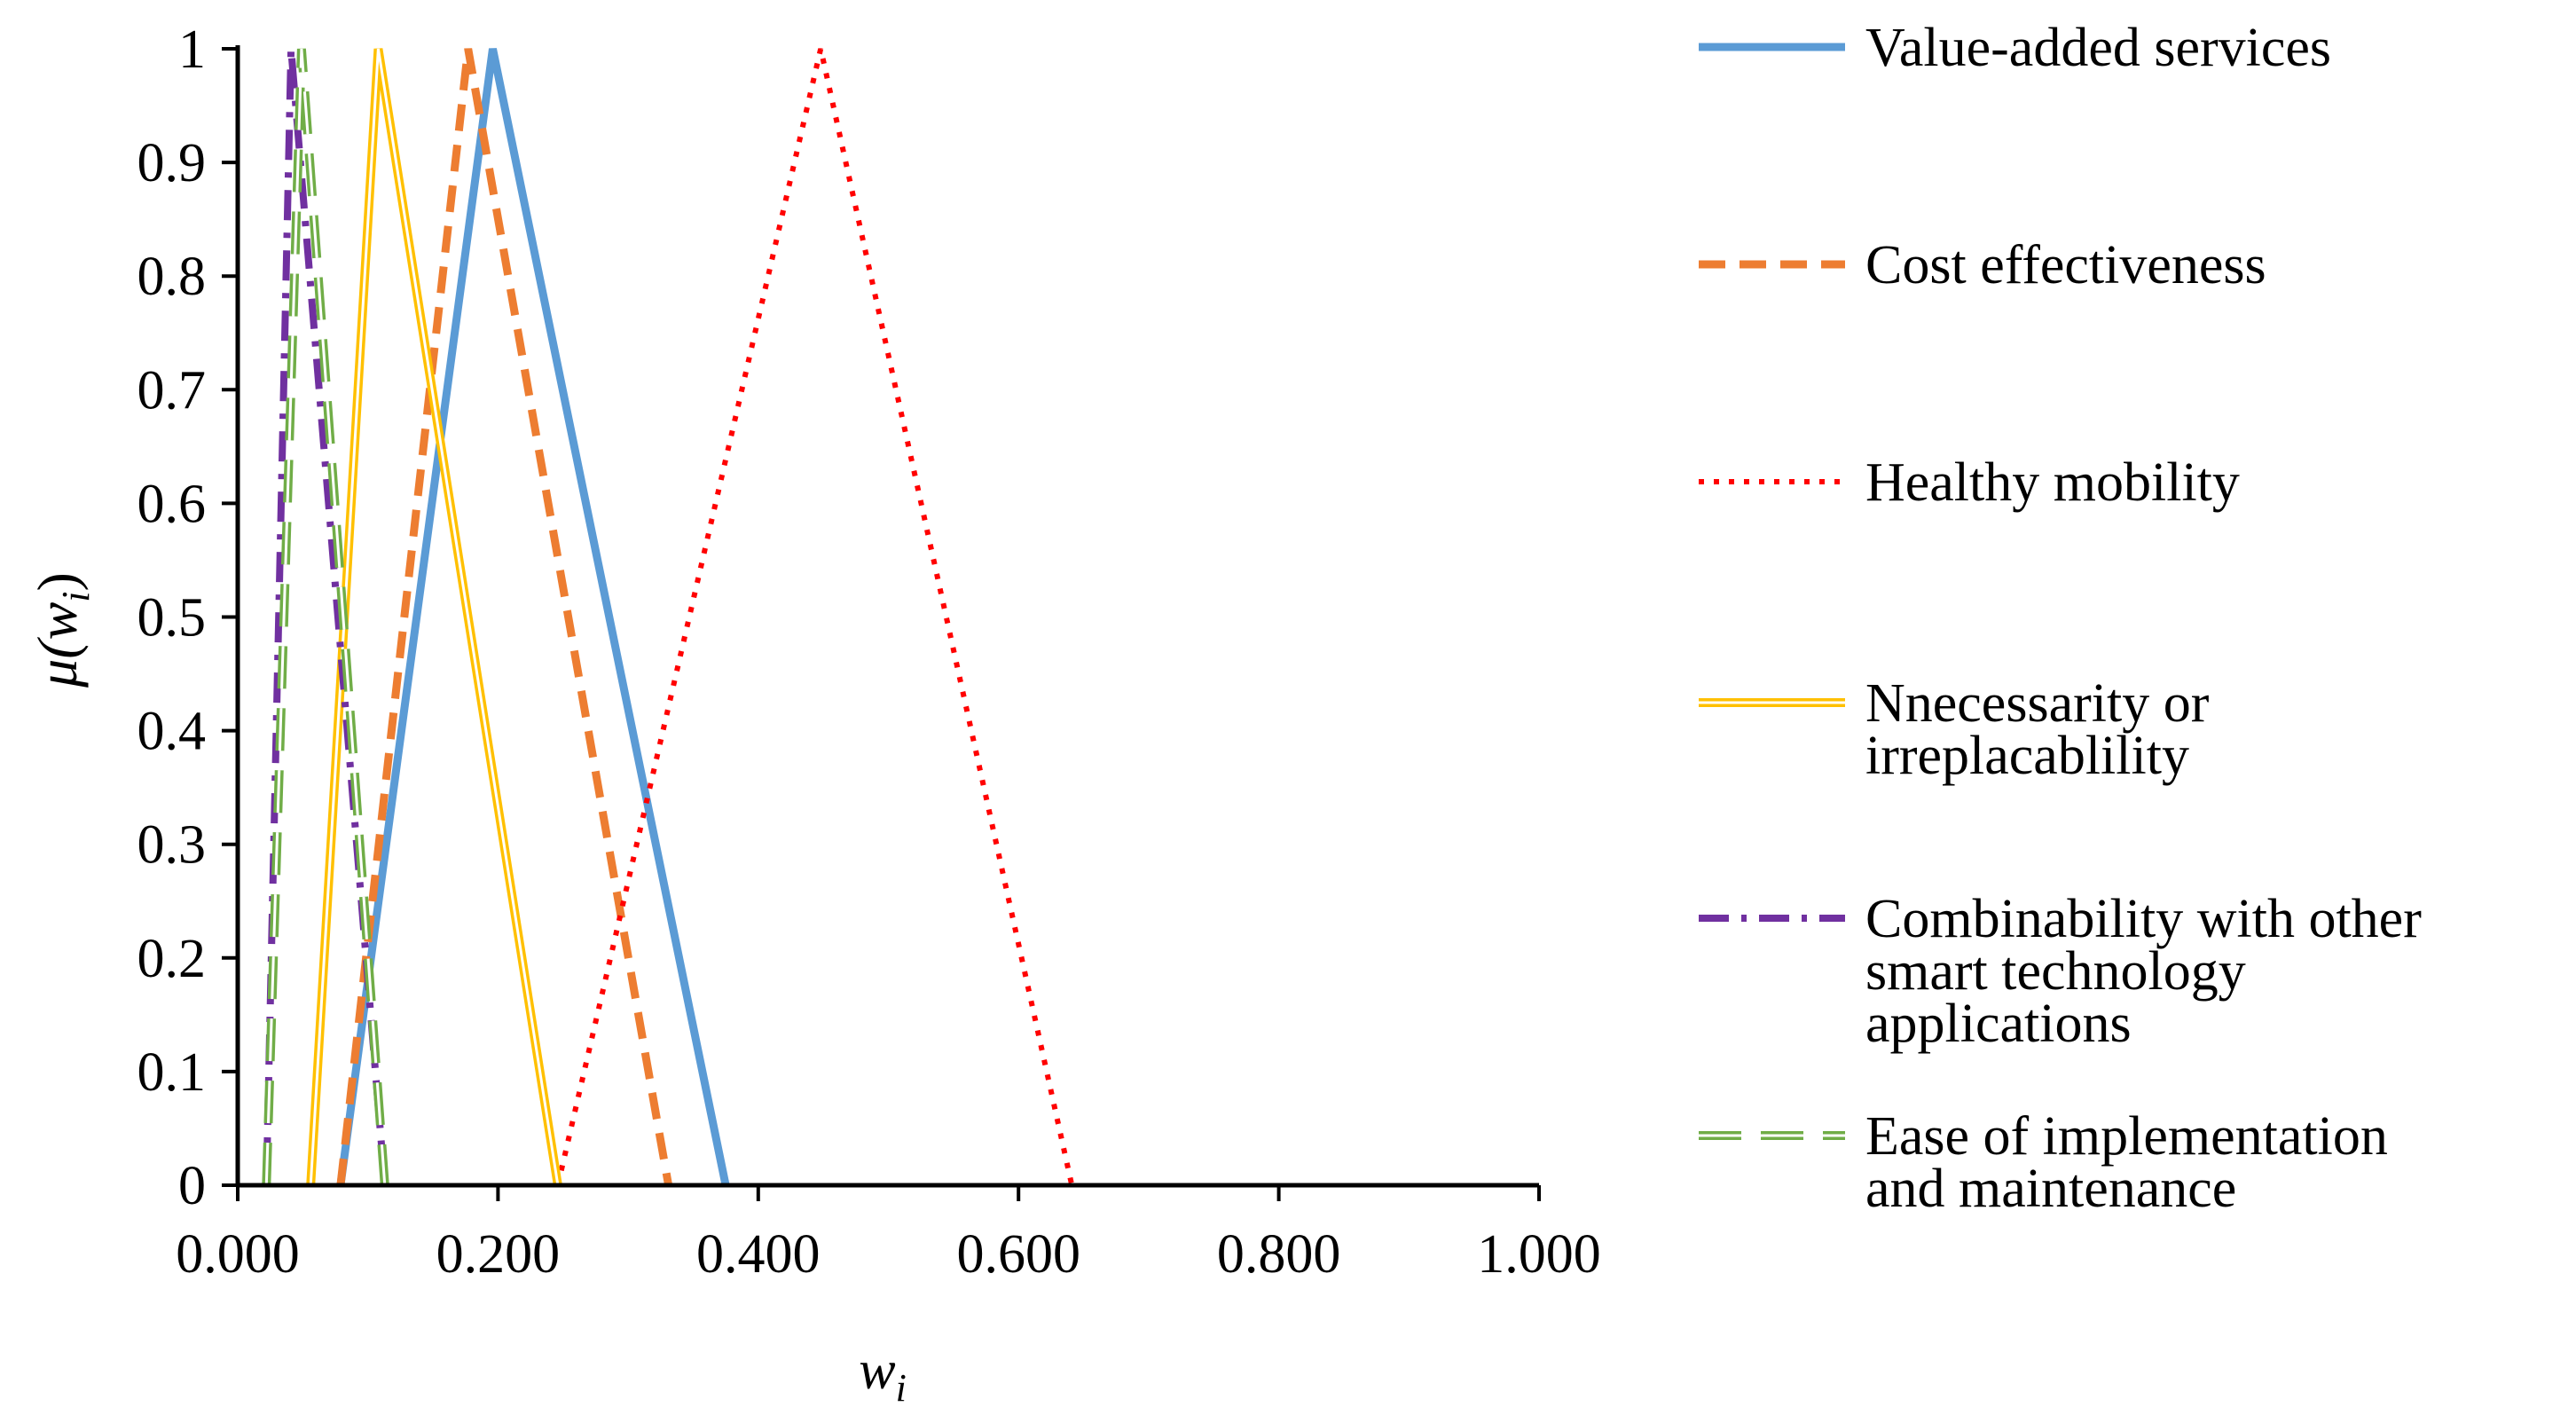  Describe the element at coordinates (498, 1254) in the screenshot. I see `x-tick-label: 0.200` at that location.